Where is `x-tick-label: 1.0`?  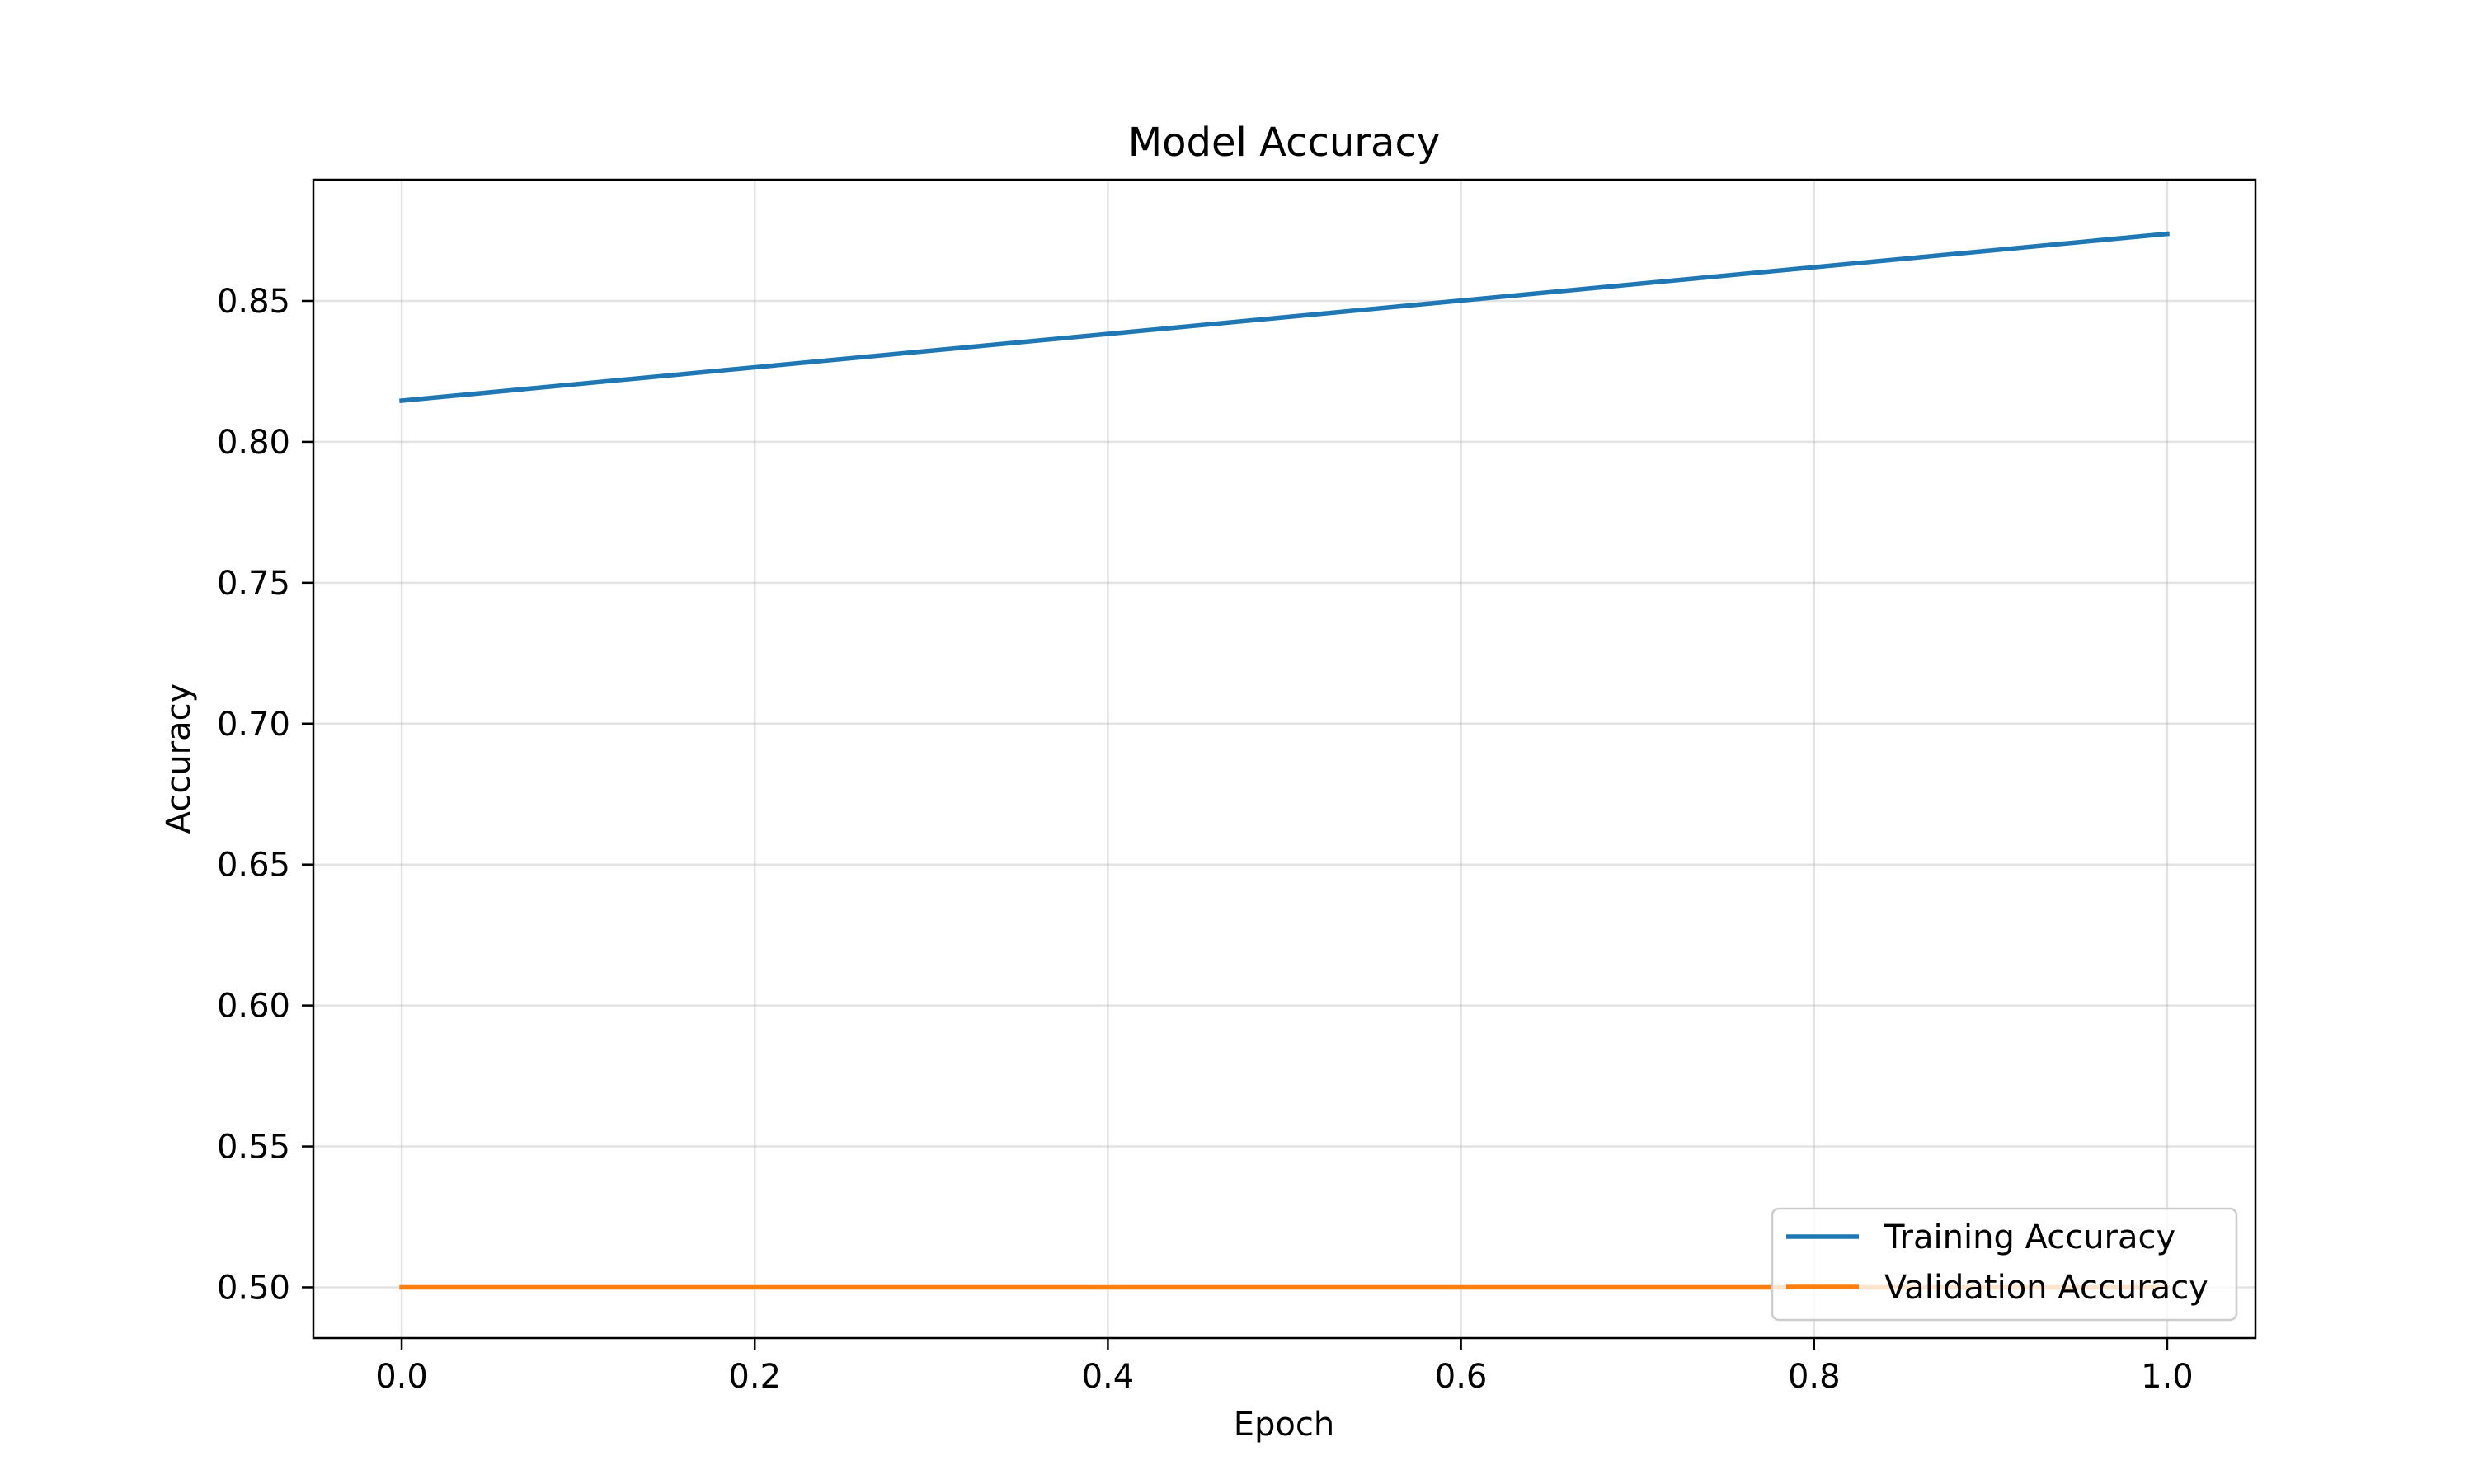
x-tick-label: 1.0 is located at coordinates (2167, 1377).